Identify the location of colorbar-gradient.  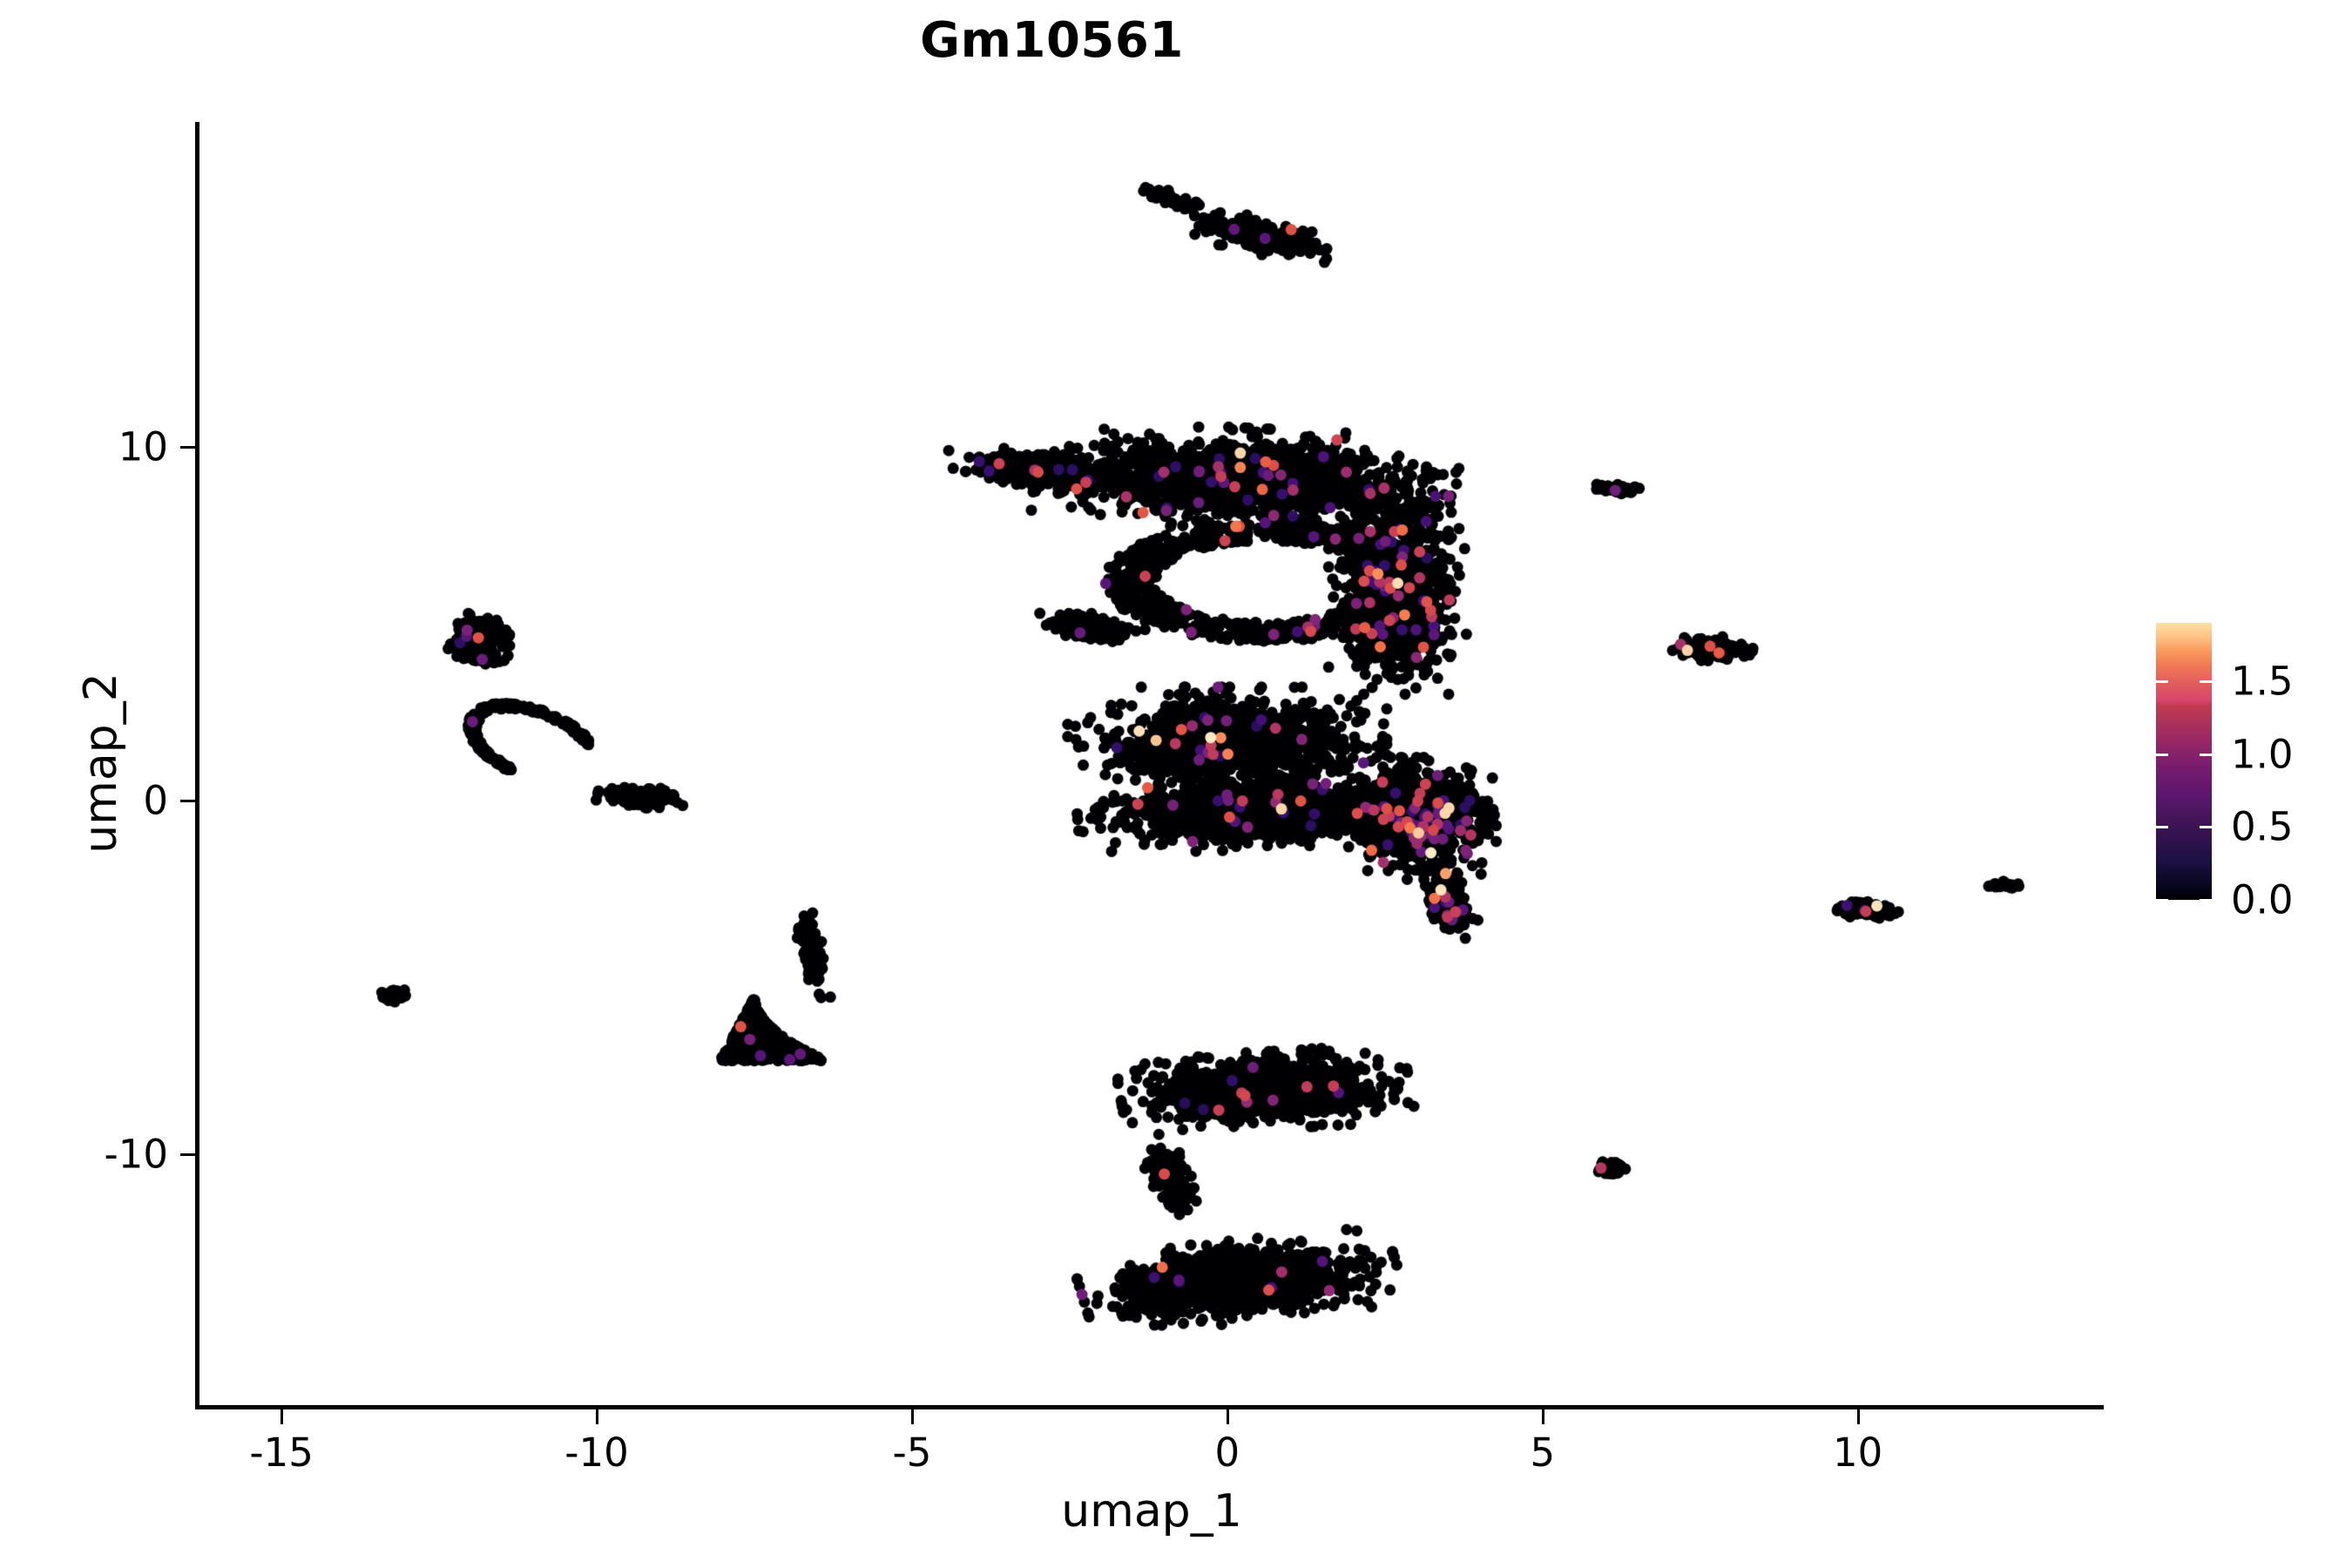
(2184, 761).